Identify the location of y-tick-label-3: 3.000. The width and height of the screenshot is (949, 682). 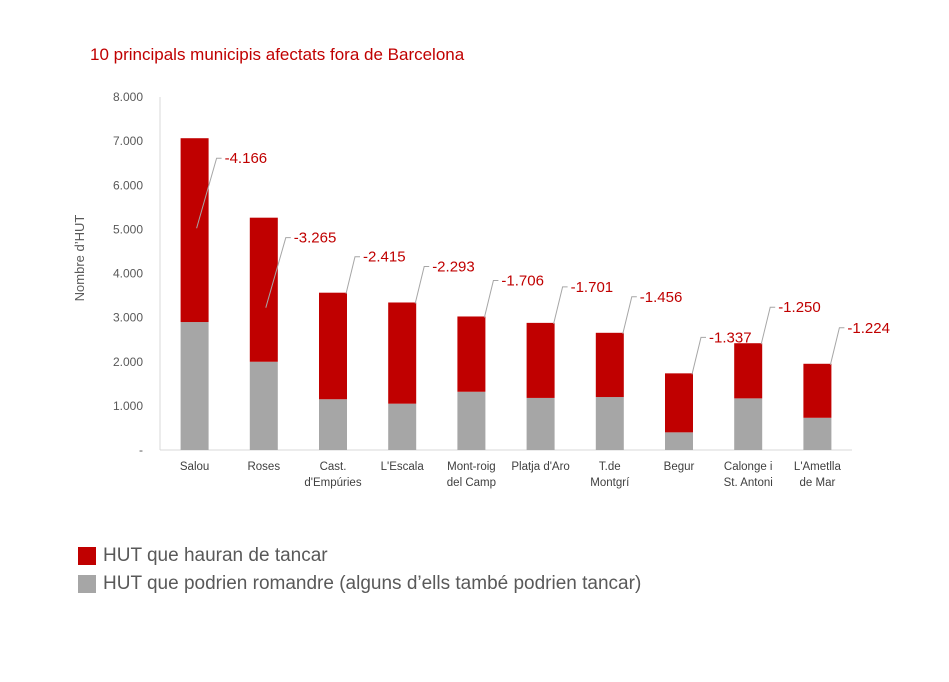
(128, 318).